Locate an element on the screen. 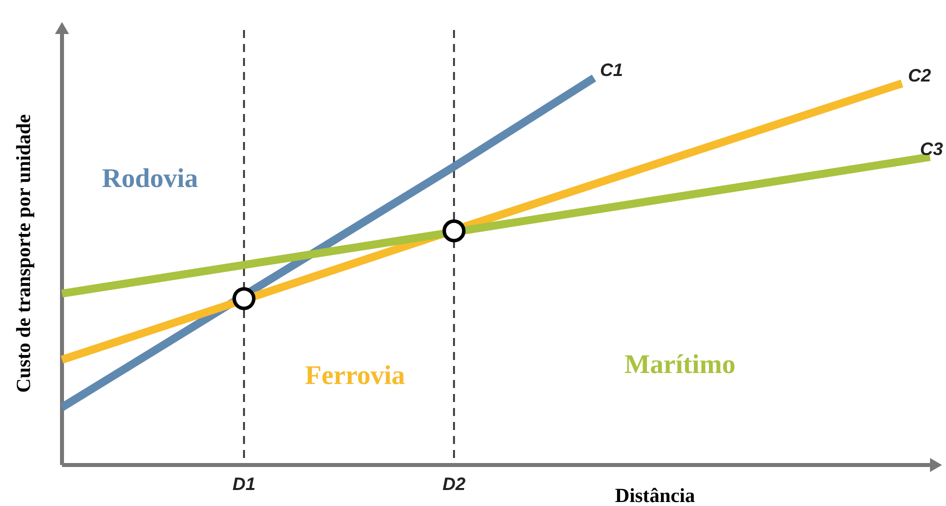 This screenshot has width=946, height=506. x-tick-label: D2 is located at coordinates (454, 484).